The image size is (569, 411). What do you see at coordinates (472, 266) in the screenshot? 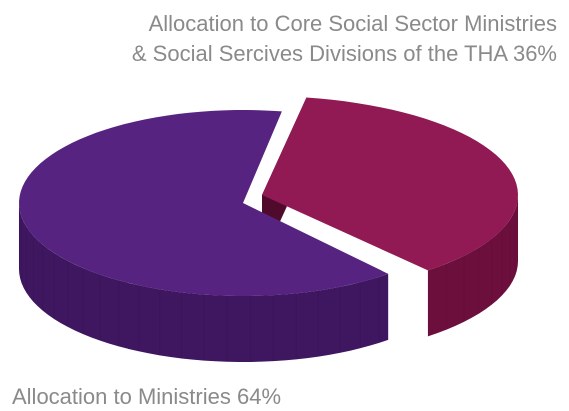
I see `pie-slice-side-social` at bounding box center [472, 266].